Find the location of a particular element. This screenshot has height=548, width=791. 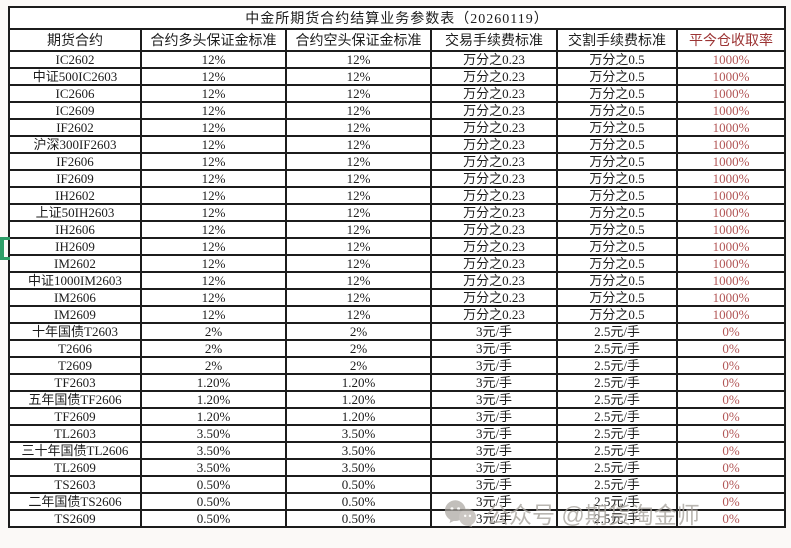

long-margin-cell: 3.50% is located at coordinates (213, 467).